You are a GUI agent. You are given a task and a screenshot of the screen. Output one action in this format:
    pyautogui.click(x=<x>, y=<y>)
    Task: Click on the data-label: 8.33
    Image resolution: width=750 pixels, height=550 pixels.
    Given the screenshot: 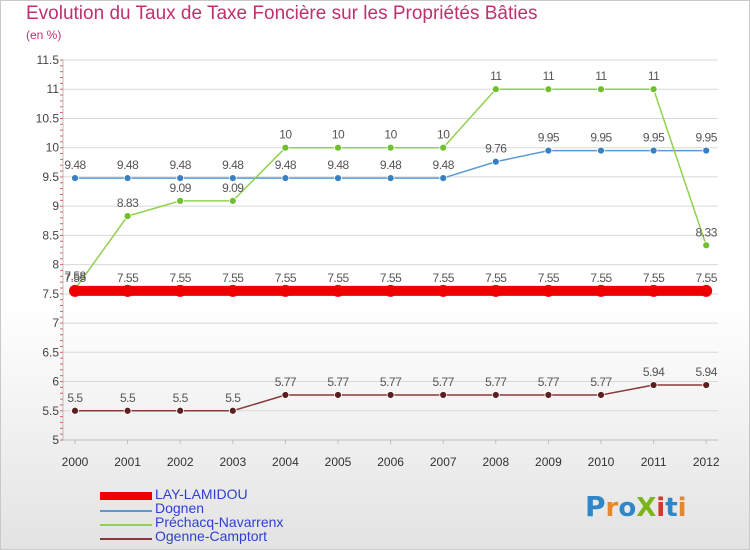 What is the action you would take?
    pyautogui.click(x=707, y=232)
    